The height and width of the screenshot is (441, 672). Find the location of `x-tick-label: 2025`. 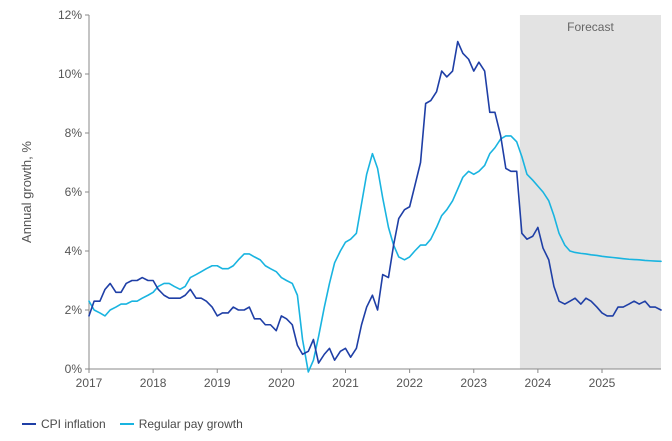

x-tick-label: 2025 is located at coordinates (602, 383).